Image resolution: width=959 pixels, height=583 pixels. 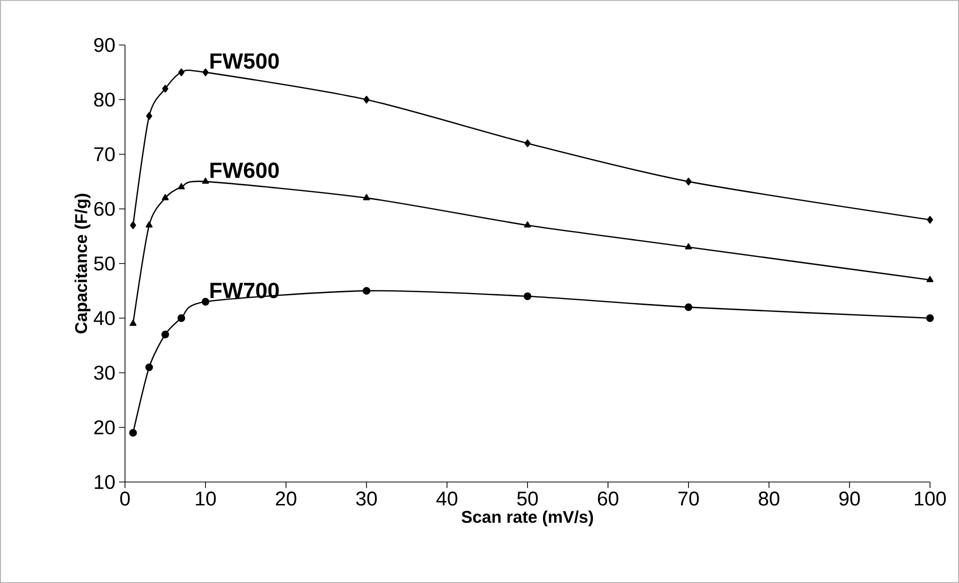 What do you see at coordinates (849, 499) in the screenshot?
I see `x-tick-label: 90` at bounding box center [849, 499].